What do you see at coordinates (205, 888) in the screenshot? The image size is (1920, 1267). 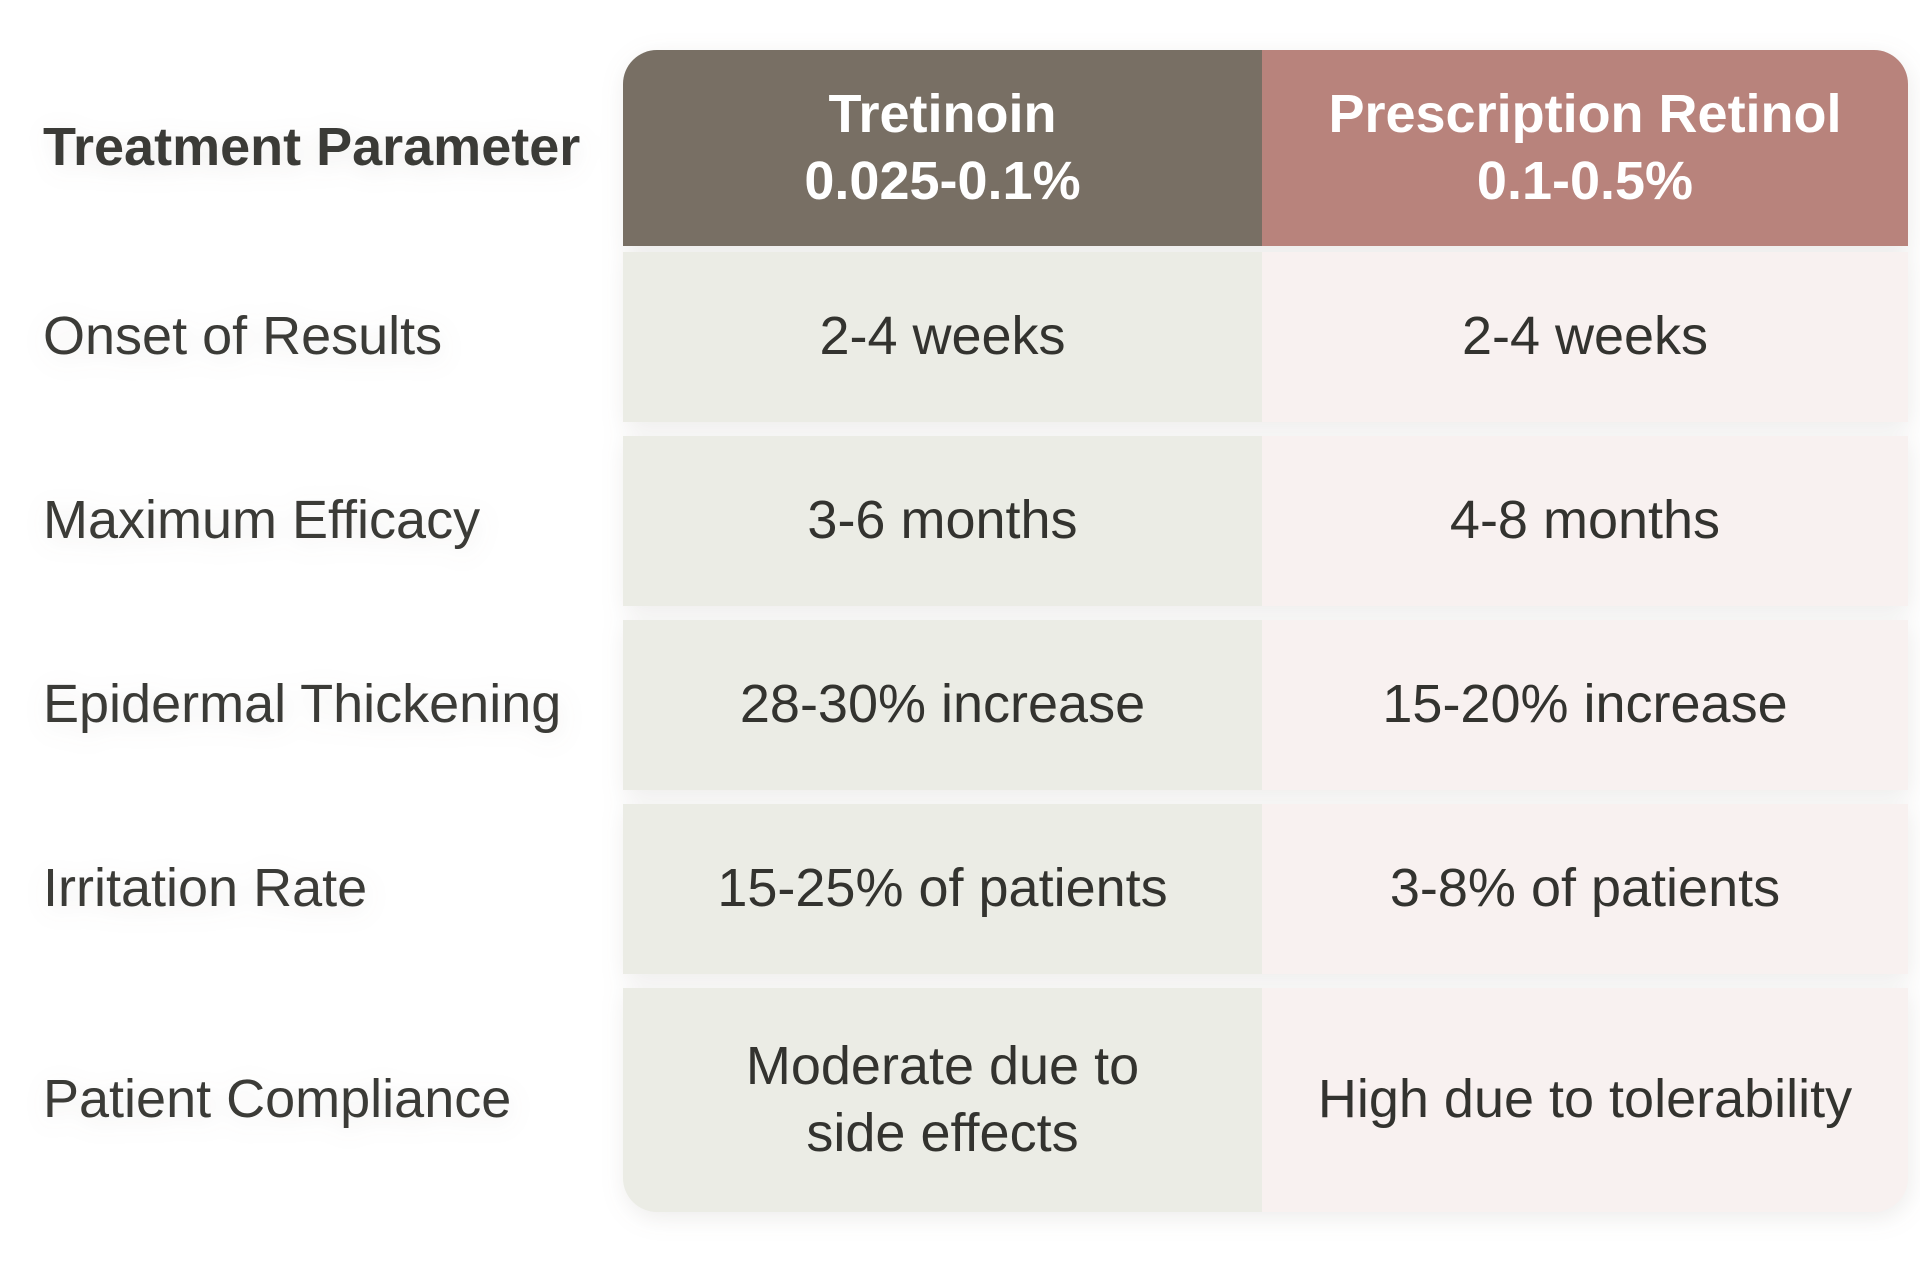 I see `row-label: Irritation Rate` at bounding box center [205, 888].